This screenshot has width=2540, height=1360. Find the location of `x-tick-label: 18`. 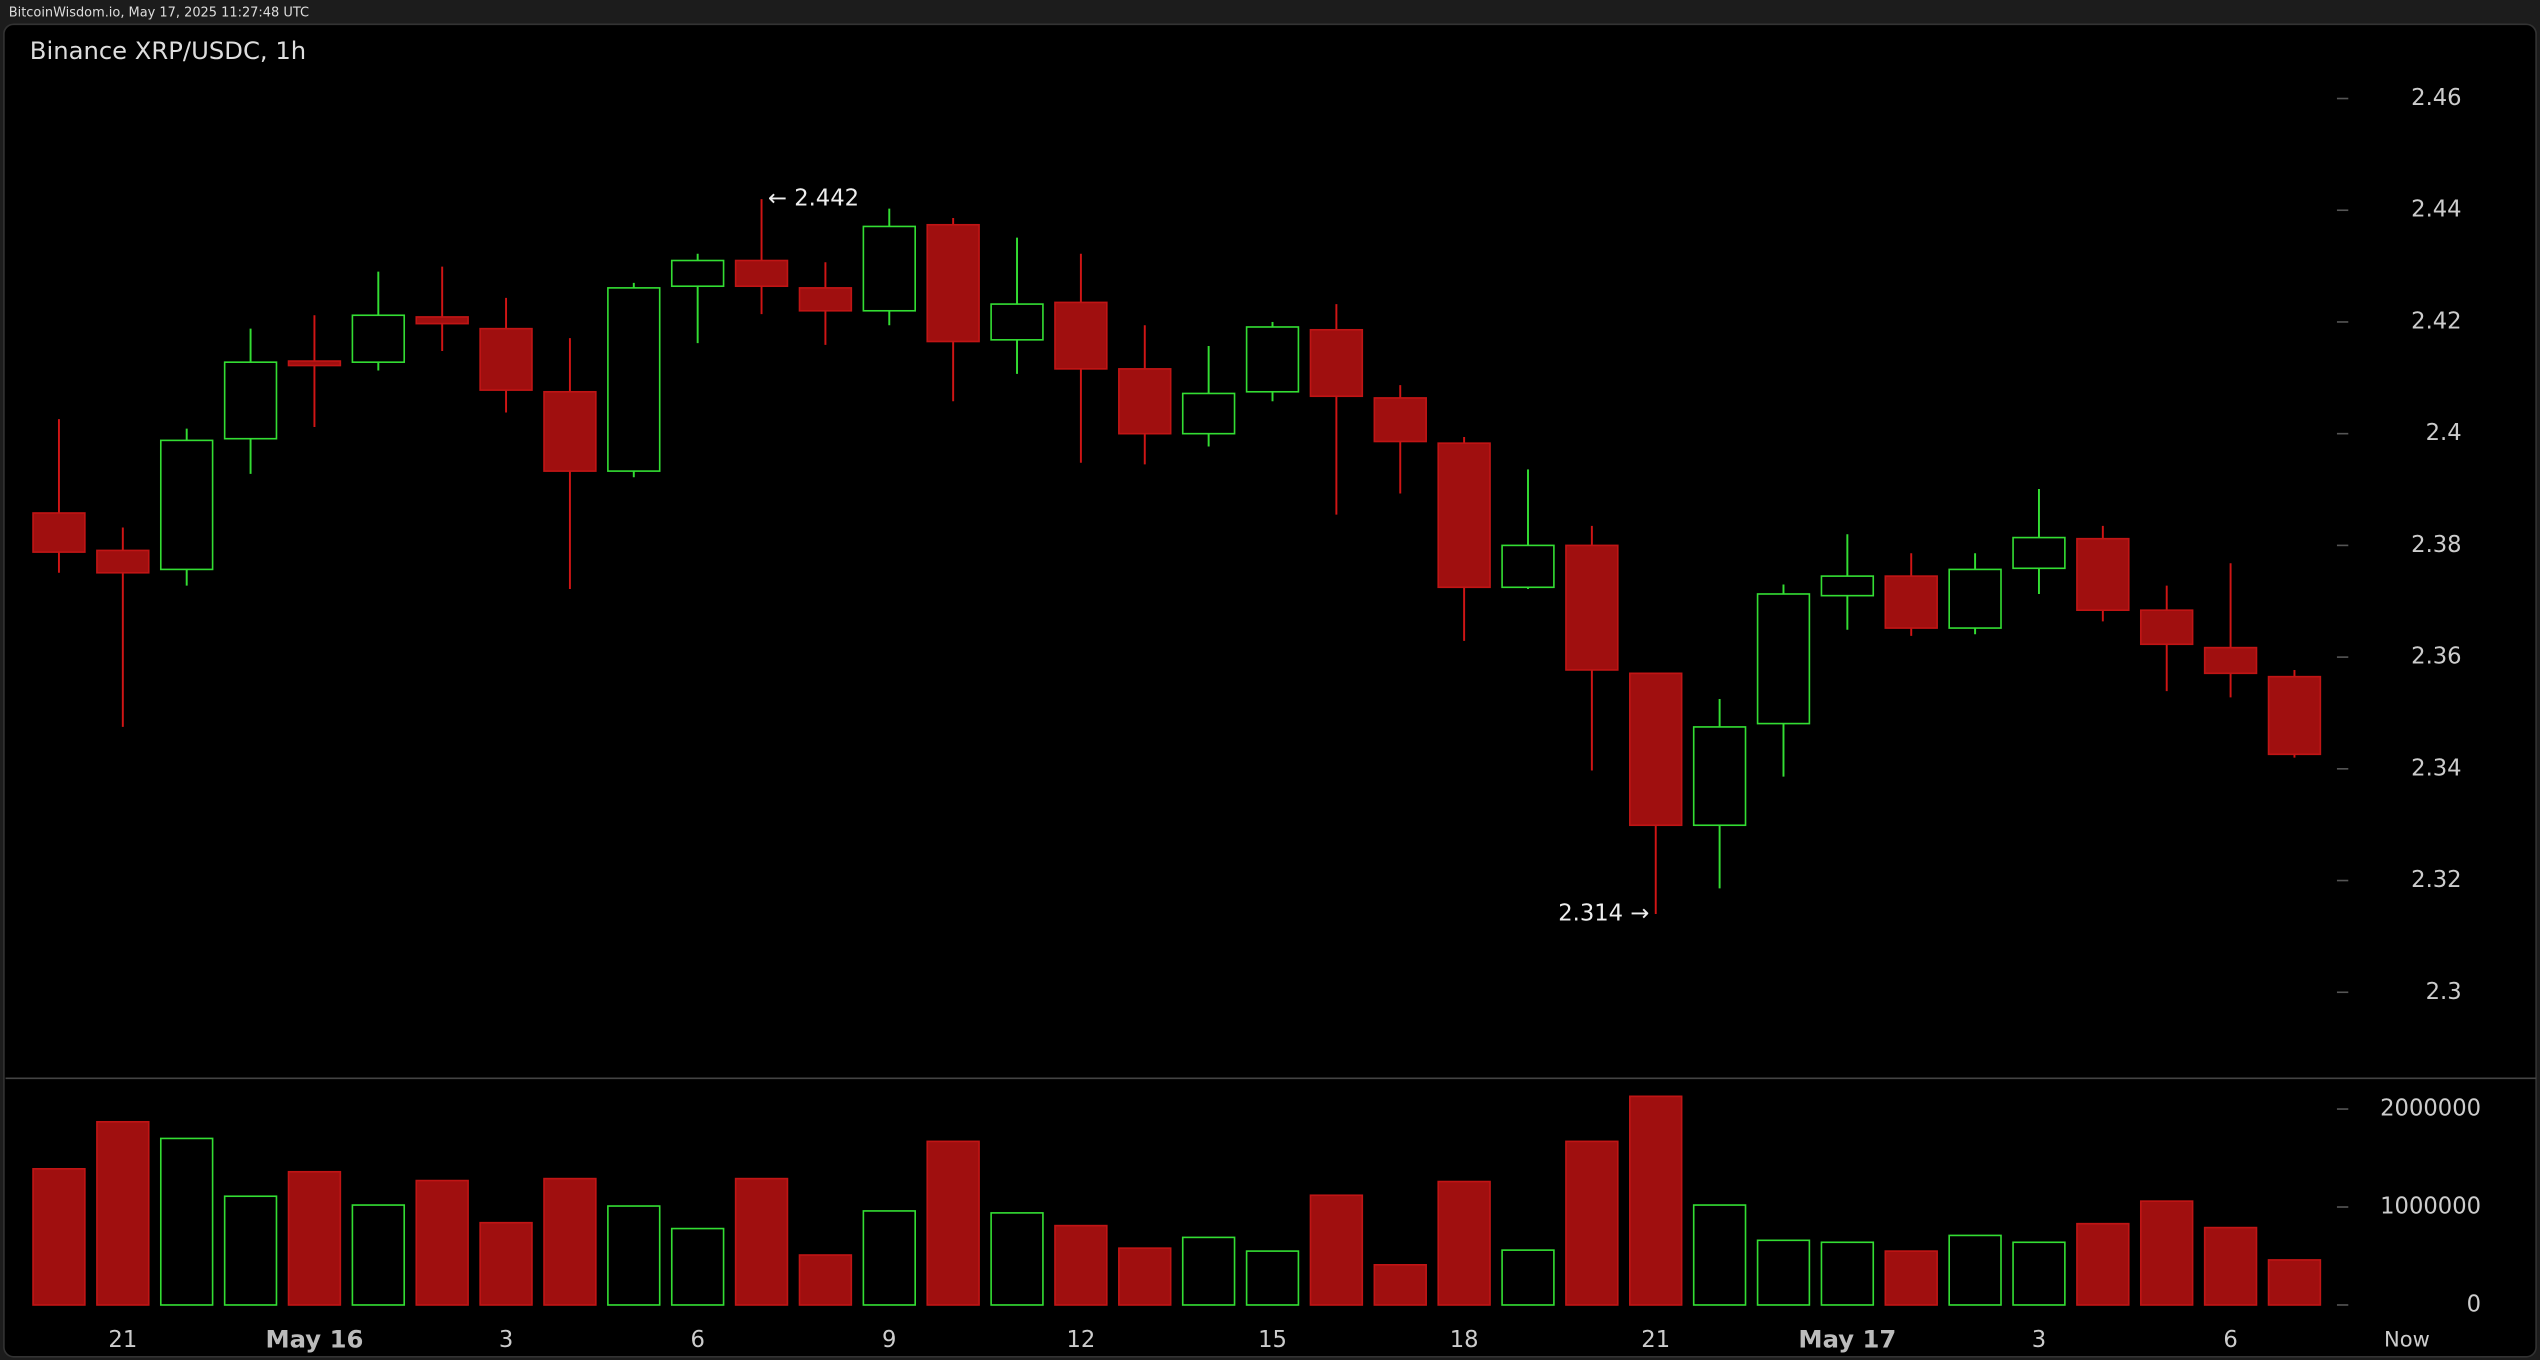

x-tick-label: 18 is located at coordinates (1464, 1340).